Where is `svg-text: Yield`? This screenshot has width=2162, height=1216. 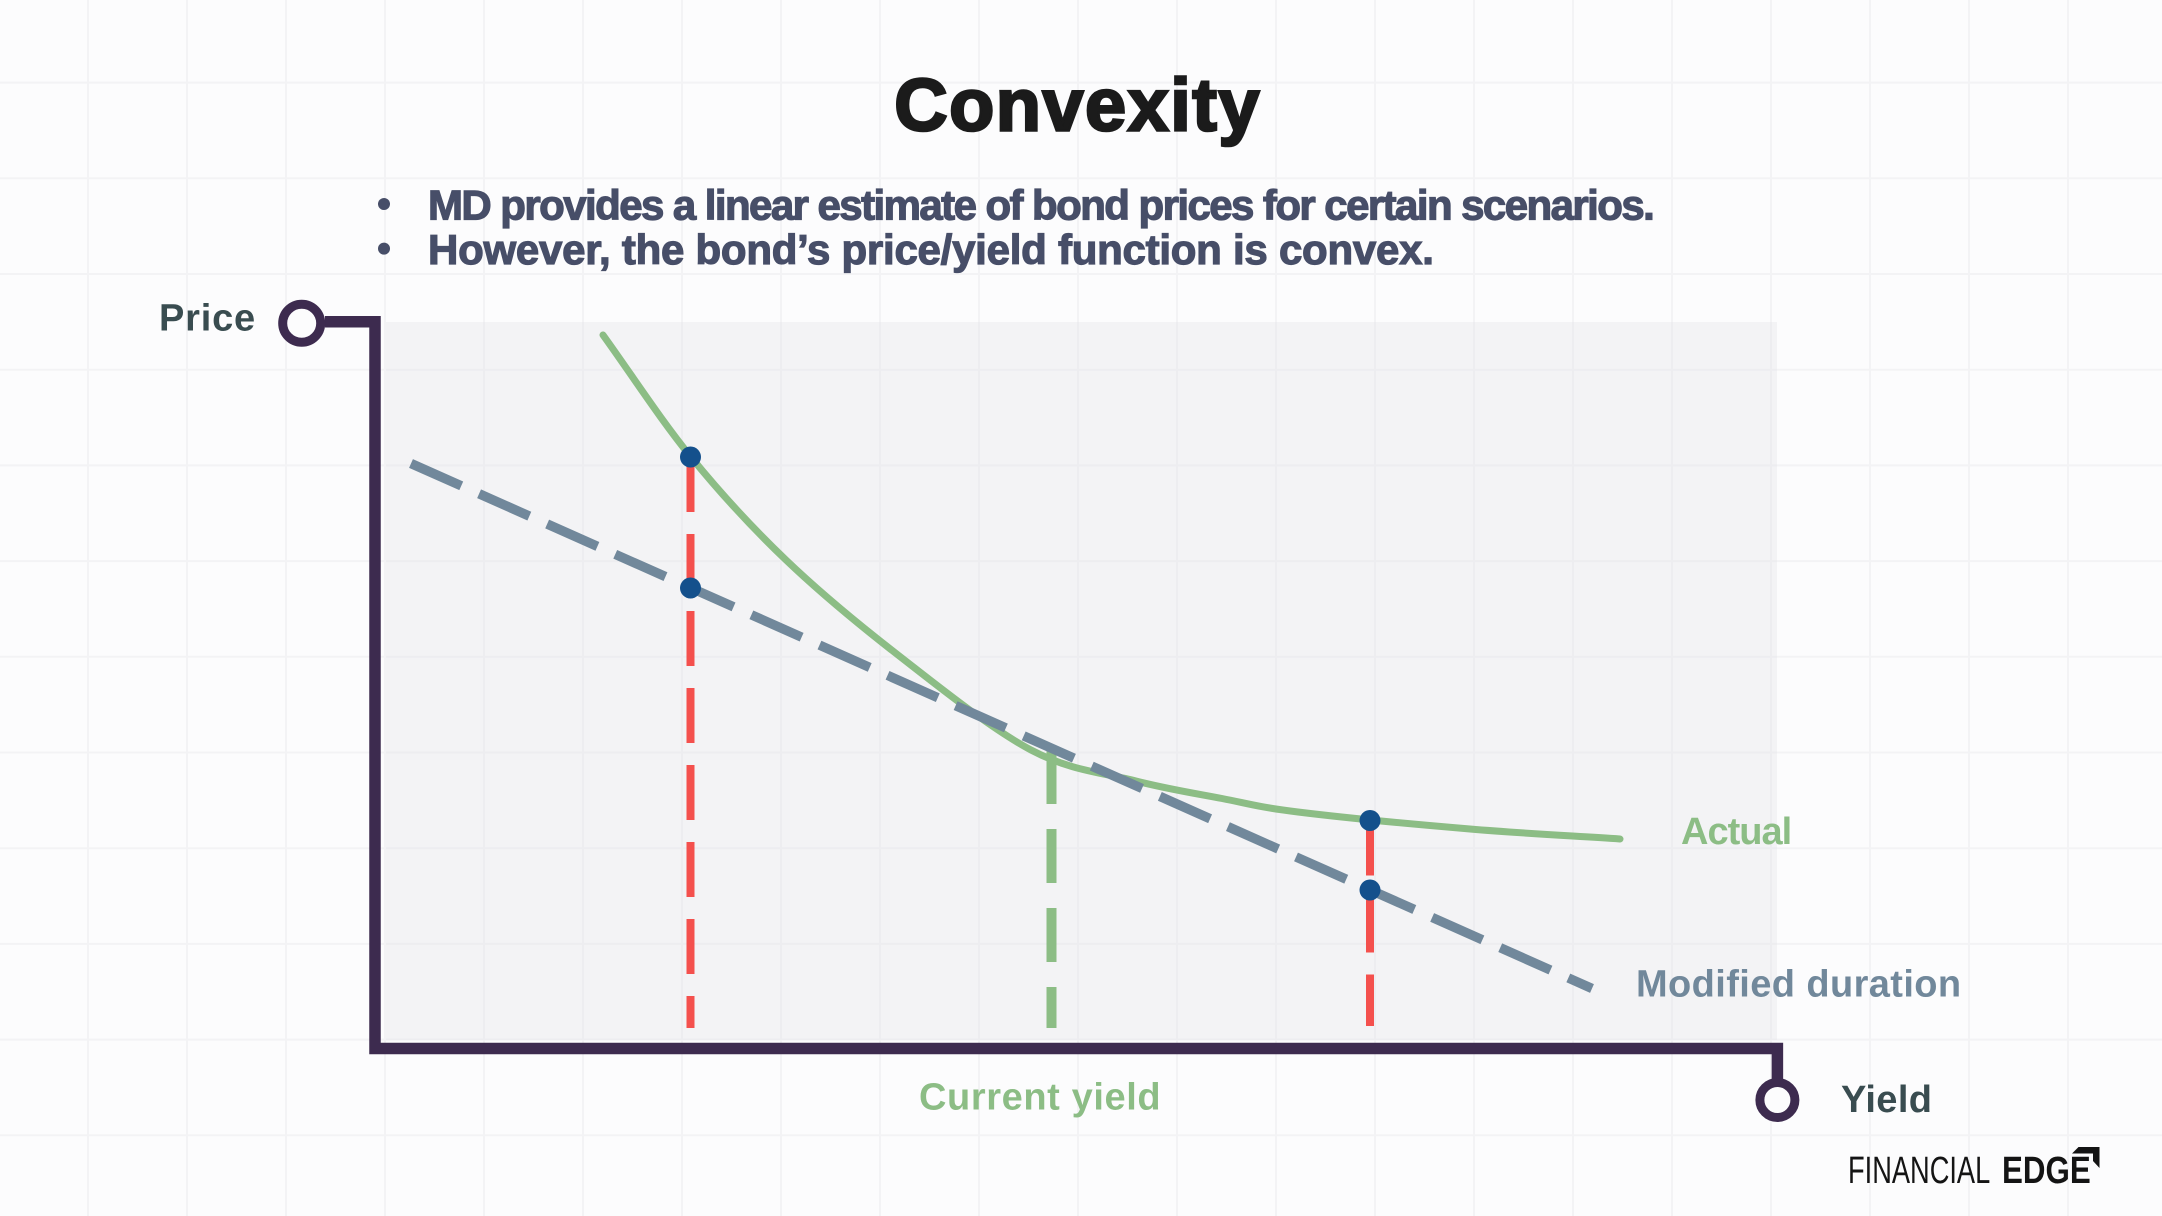
svg-text: Yield is located at coordinates (1886, 1100).